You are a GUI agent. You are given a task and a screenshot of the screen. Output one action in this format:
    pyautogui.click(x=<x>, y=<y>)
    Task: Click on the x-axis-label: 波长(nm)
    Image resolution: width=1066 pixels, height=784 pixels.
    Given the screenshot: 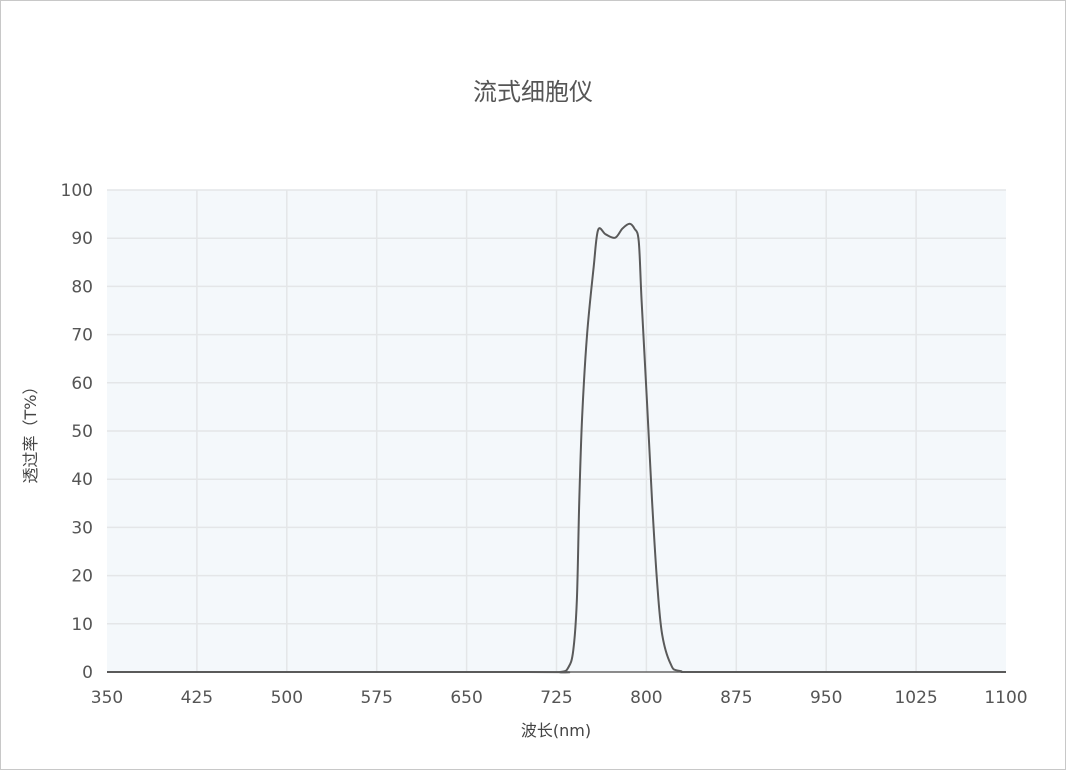 What is the action you would take?
    pyautogui.click(x=556, y=730)
    